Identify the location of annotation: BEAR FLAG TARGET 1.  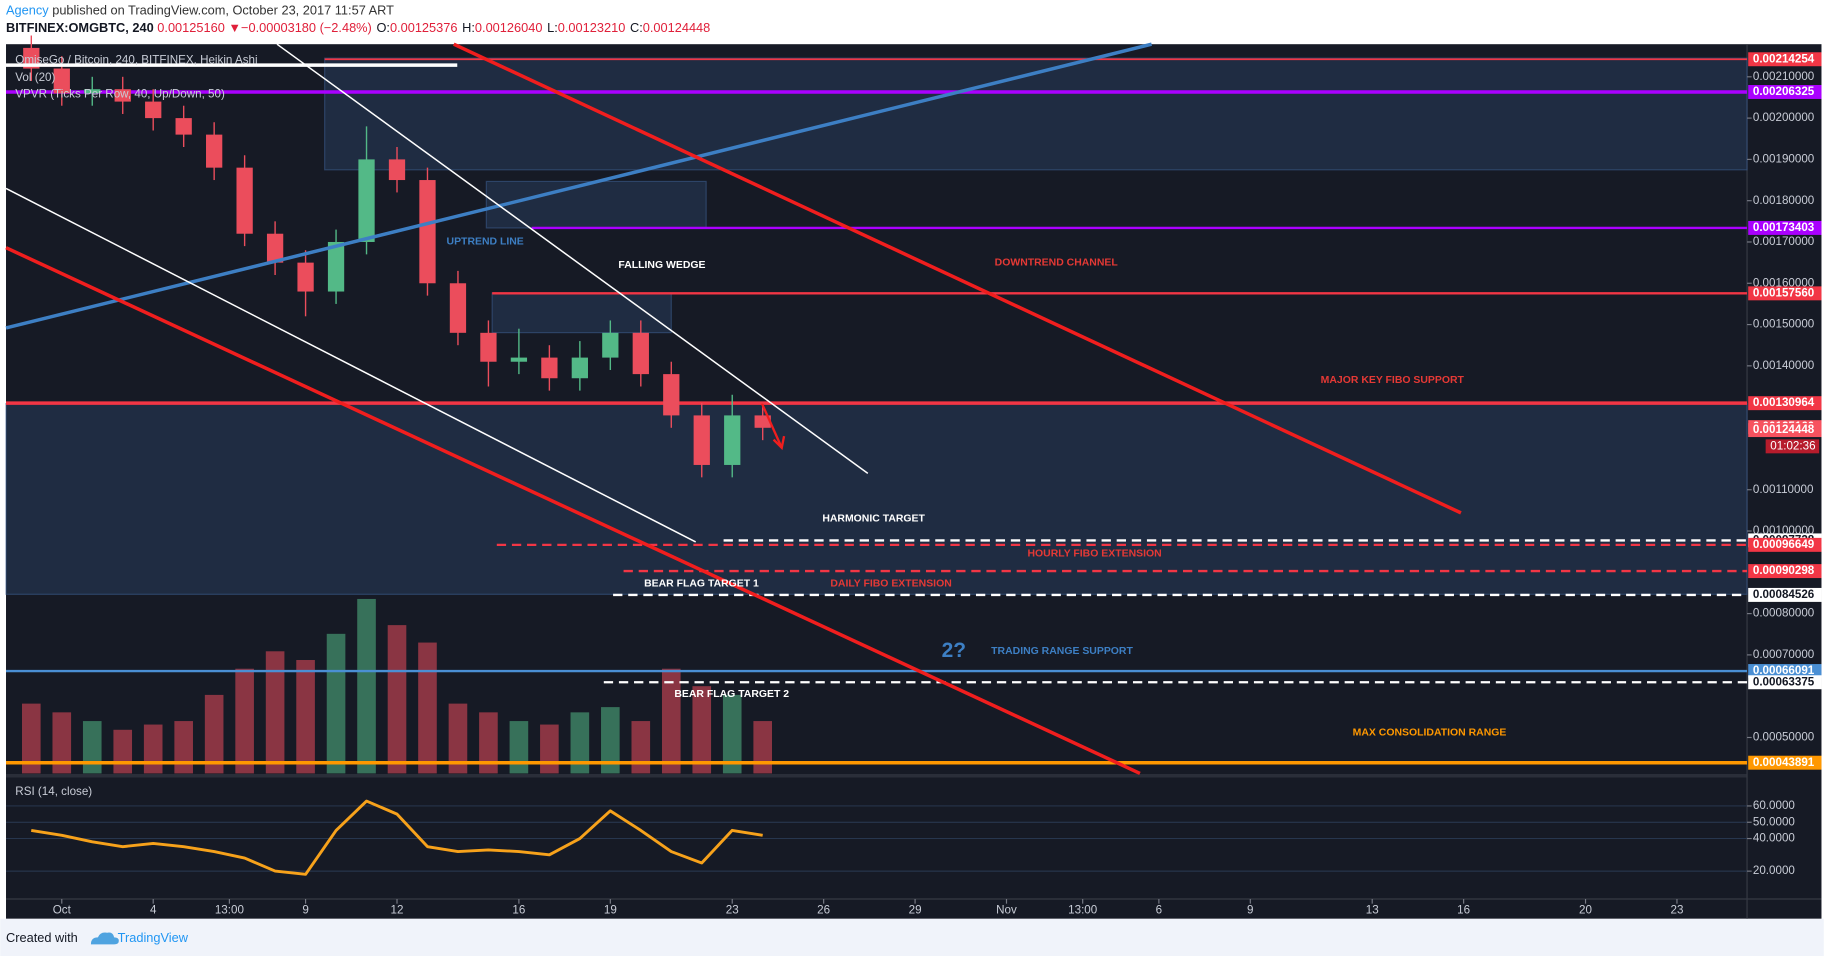
(701, 584).